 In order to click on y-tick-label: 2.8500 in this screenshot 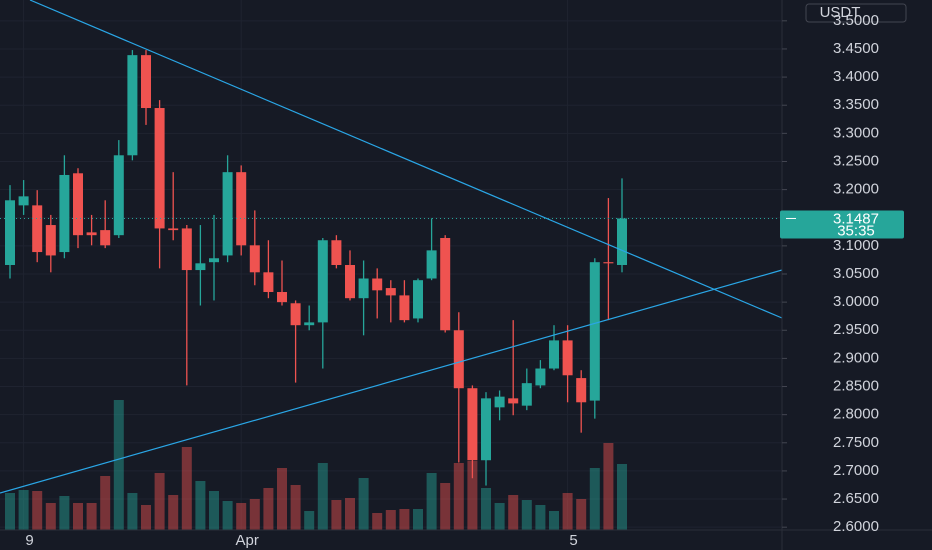, I will do `click(856, 385)`.